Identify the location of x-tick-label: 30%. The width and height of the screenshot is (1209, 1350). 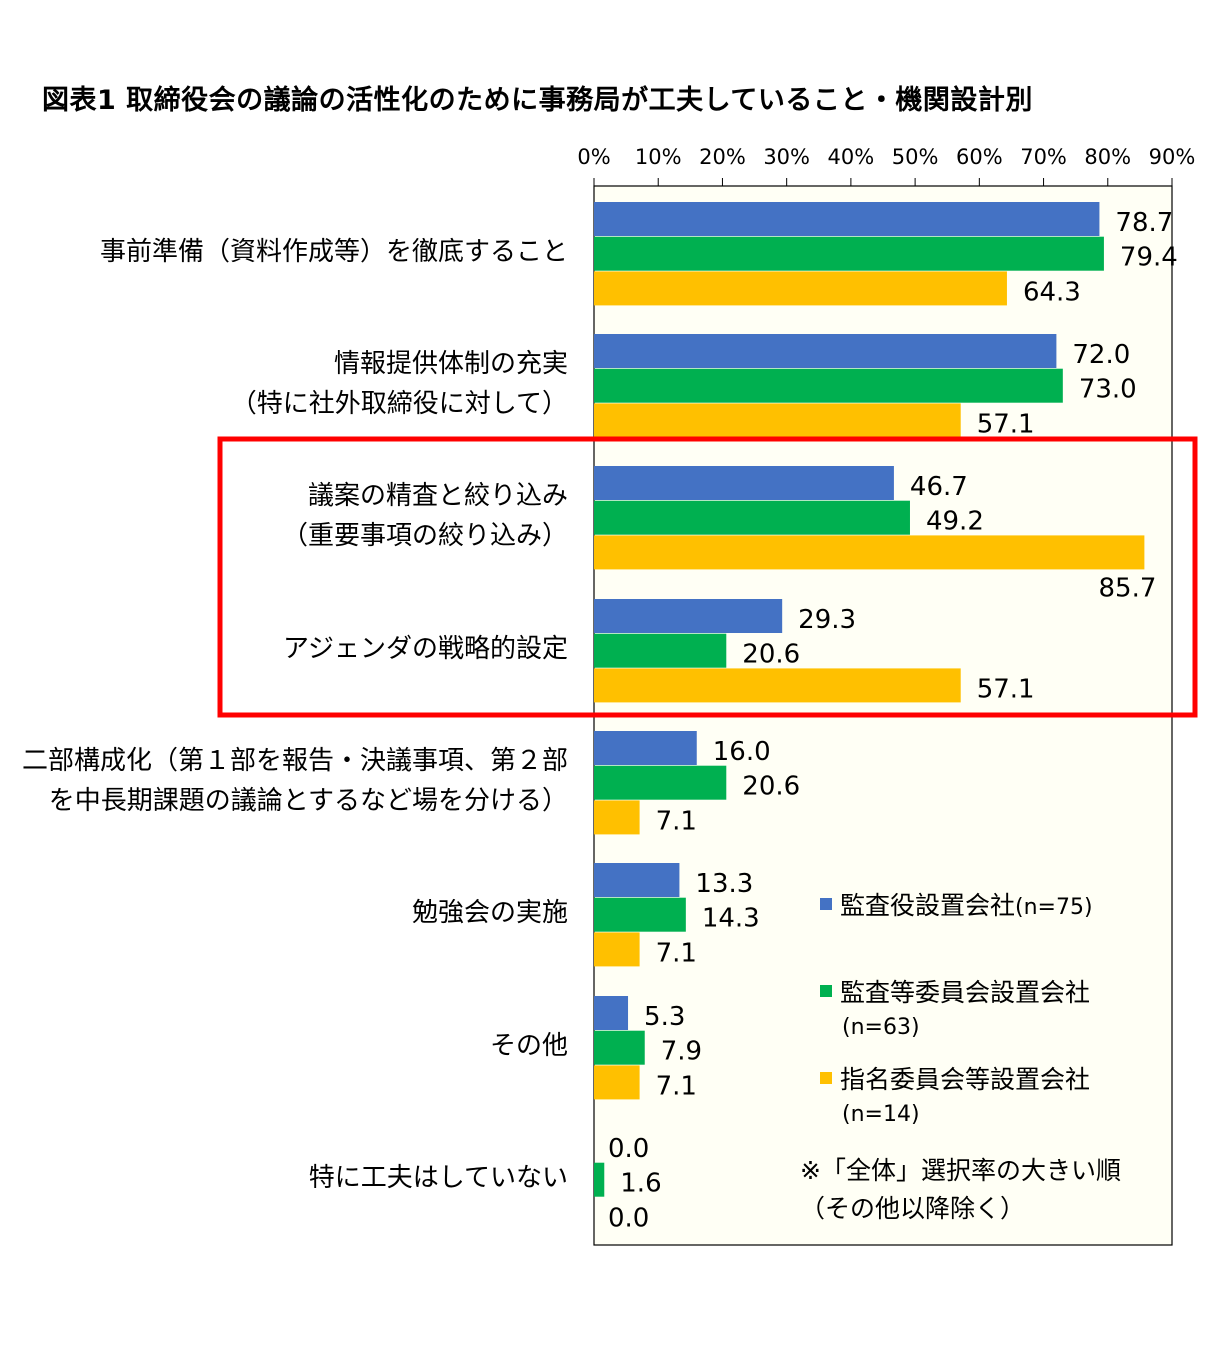
(786, 157).